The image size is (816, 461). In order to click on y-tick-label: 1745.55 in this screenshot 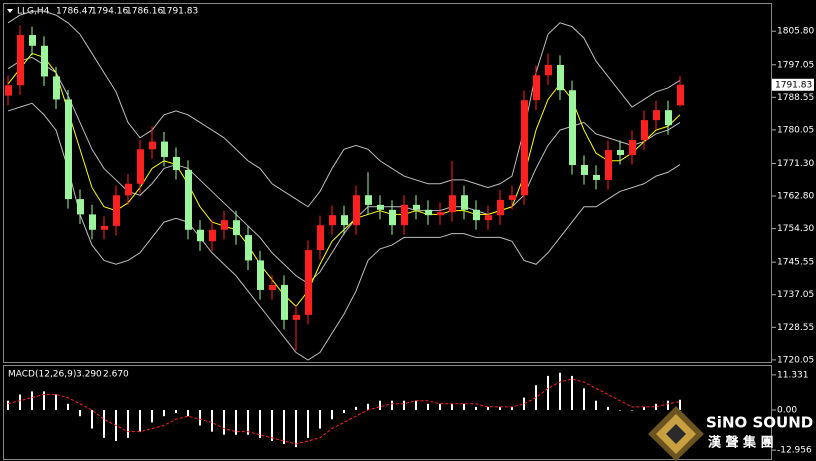, I will do `click(795, 263)`.